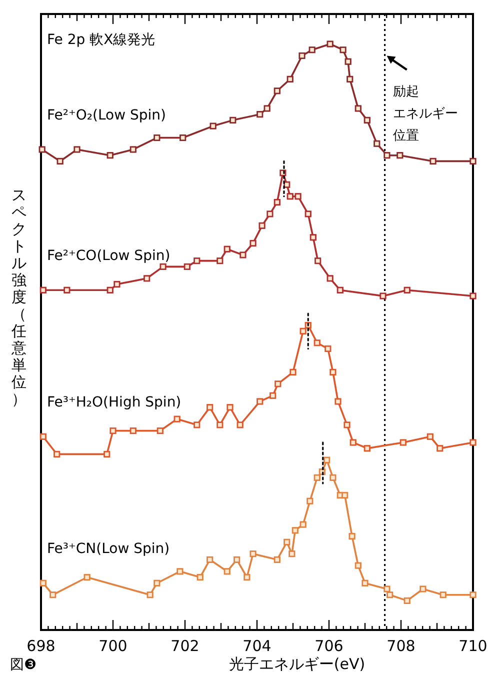 The height and width of the screenshot is (673, 488). What do you see at coordinates (473, 646) in the screenshot?
I see `x-tick-label: 710` at bounding box center [473, 646].